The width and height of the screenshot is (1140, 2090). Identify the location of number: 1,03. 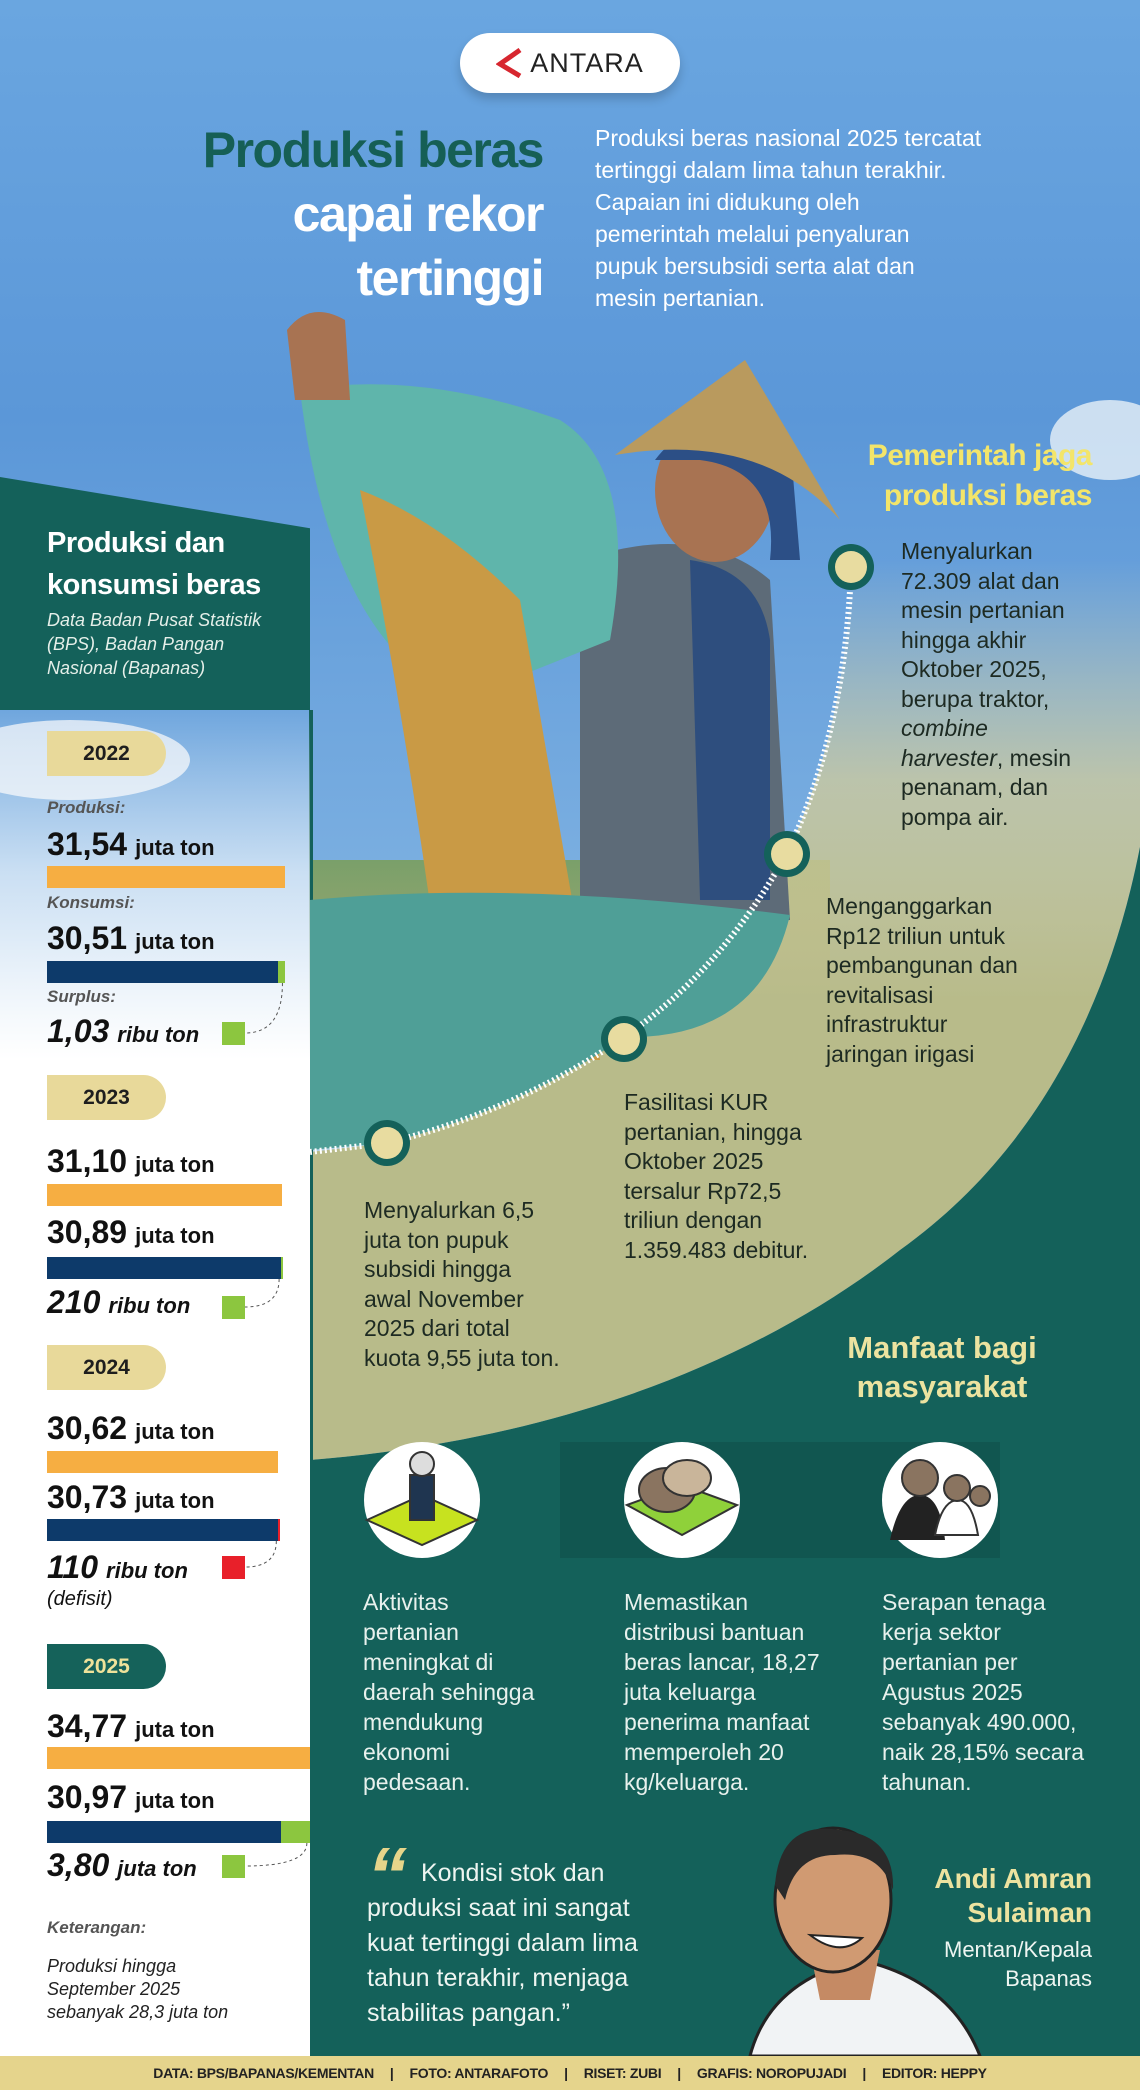
(78, 1031).